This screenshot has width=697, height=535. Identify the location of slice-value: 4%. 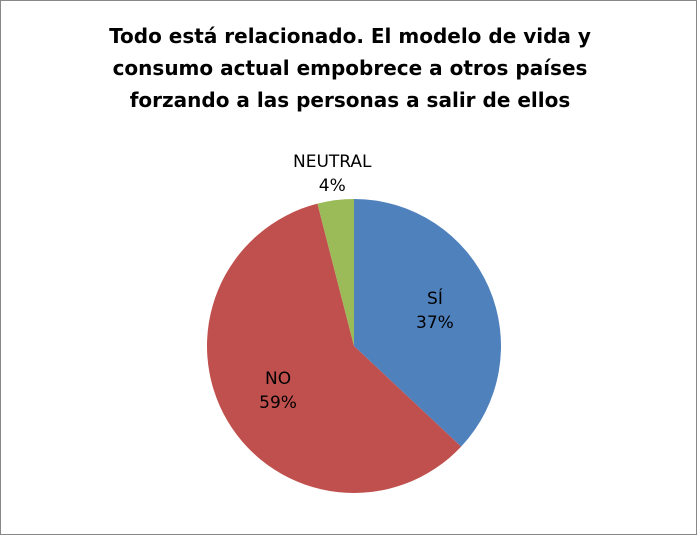
(332, 186).